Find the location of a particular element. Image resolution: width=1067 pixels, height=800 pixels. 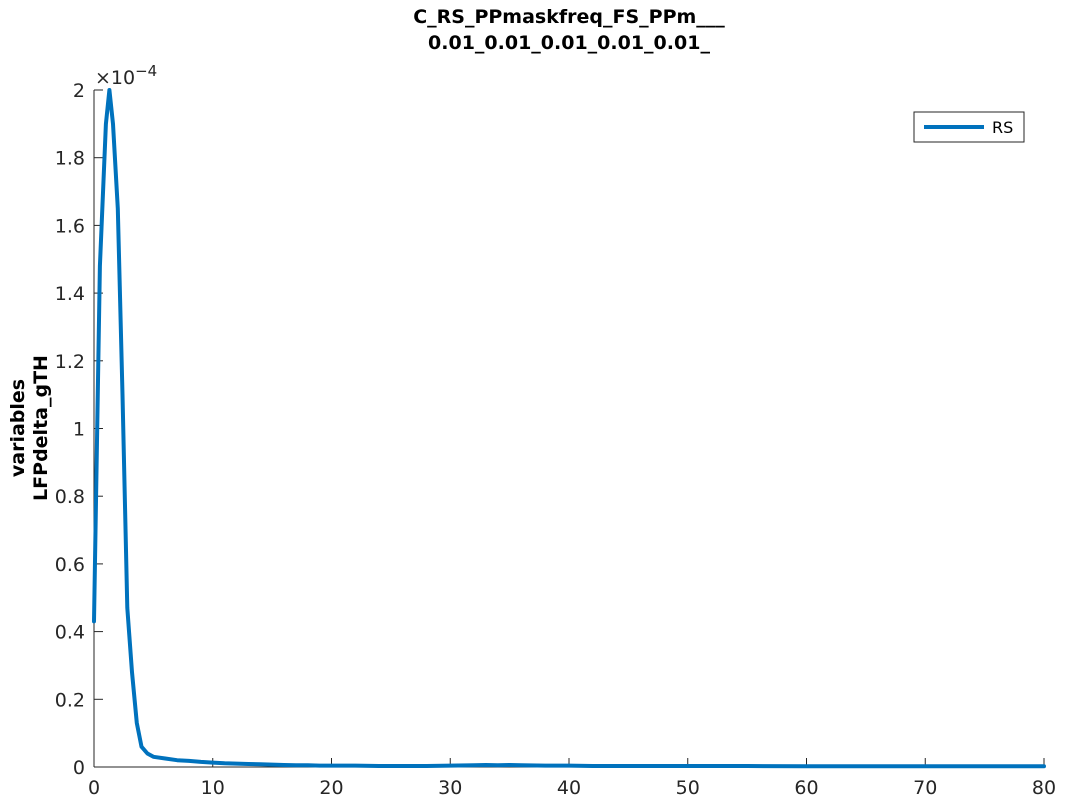

y-tick-label: 2 is located at coordinates (79, 91).